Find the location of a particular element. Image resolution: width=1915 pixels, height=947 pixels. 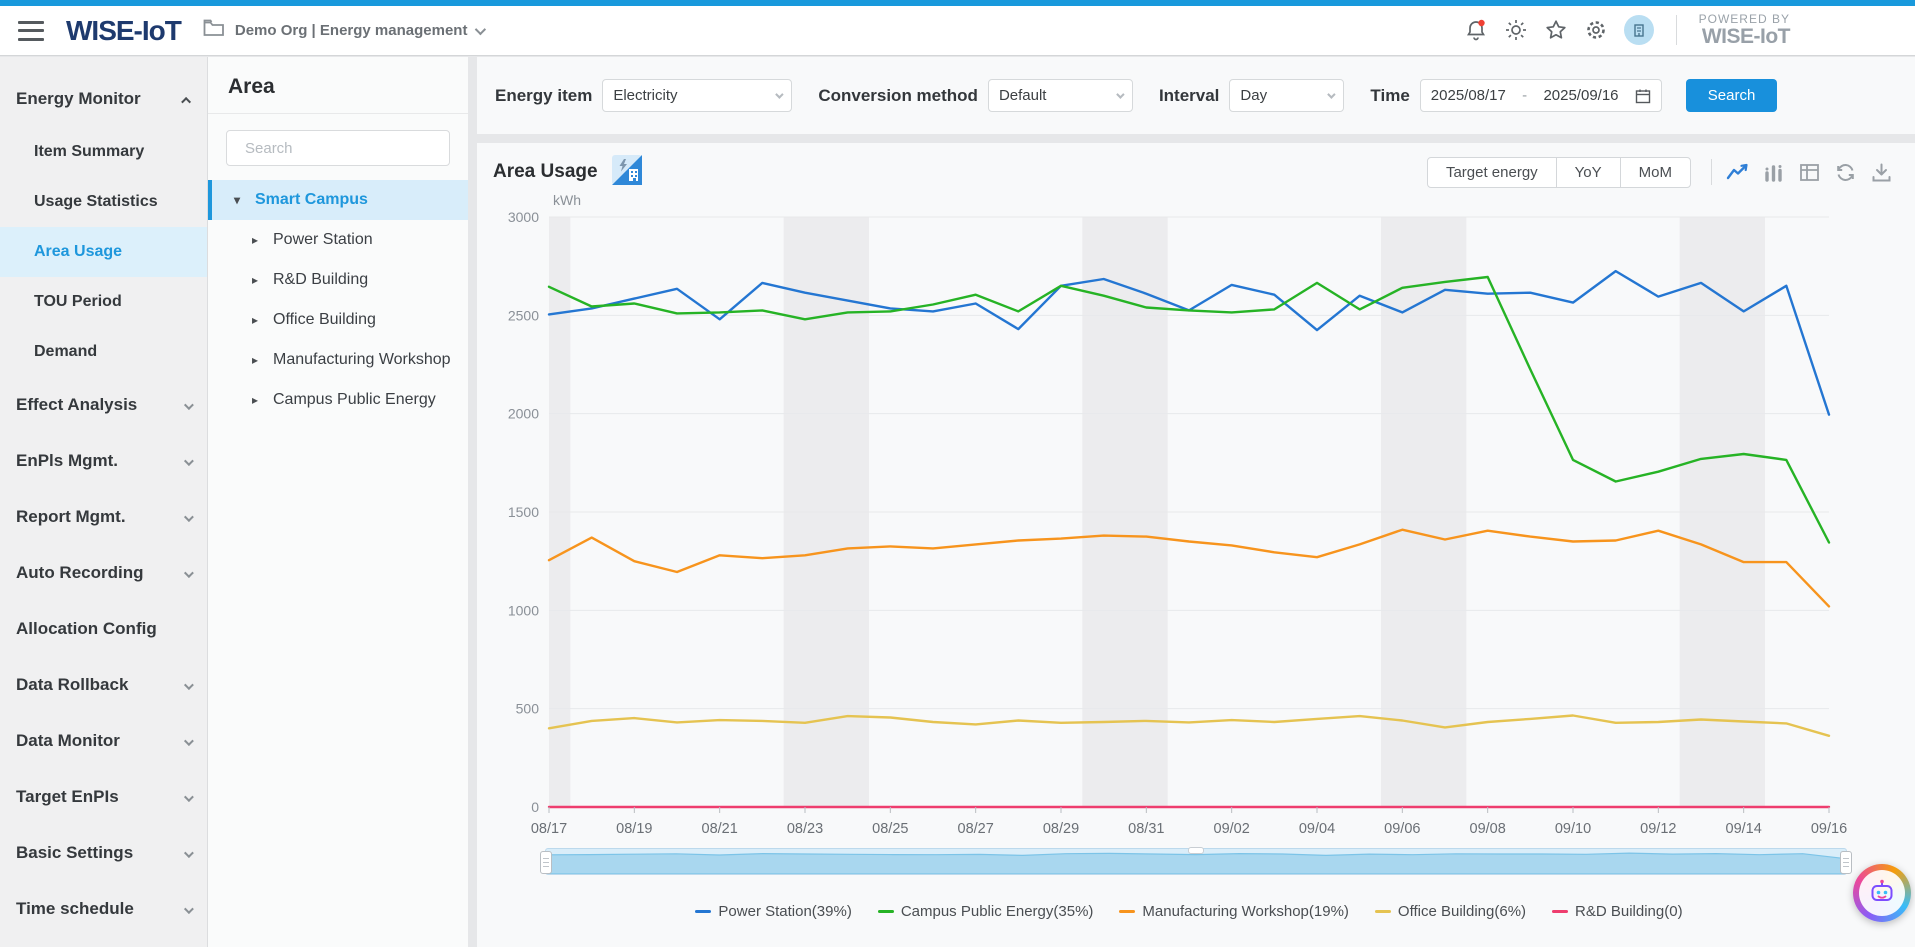

panel-gap is located at coordinates (472, 502).